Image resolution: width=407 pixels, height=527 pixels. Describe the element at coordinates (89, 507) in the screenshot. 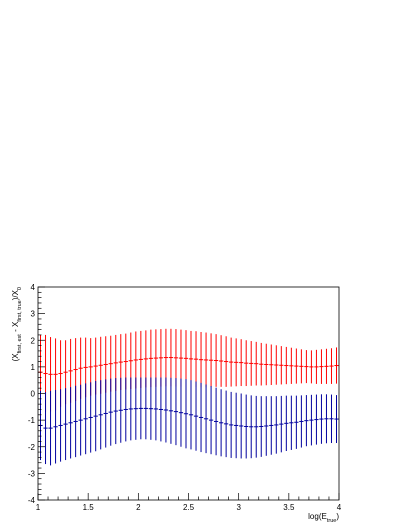

I see `x-tick-label: 1.5` at that location.